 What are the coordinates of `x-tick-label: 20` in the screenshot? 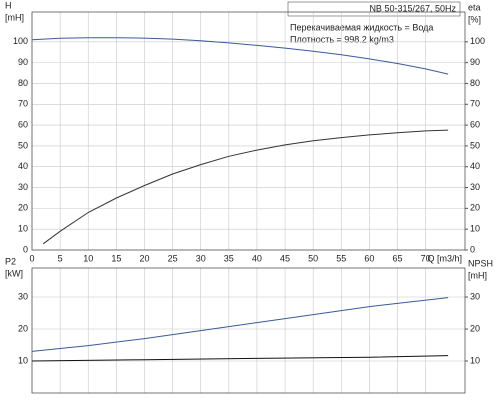 It's located at (144, 258).